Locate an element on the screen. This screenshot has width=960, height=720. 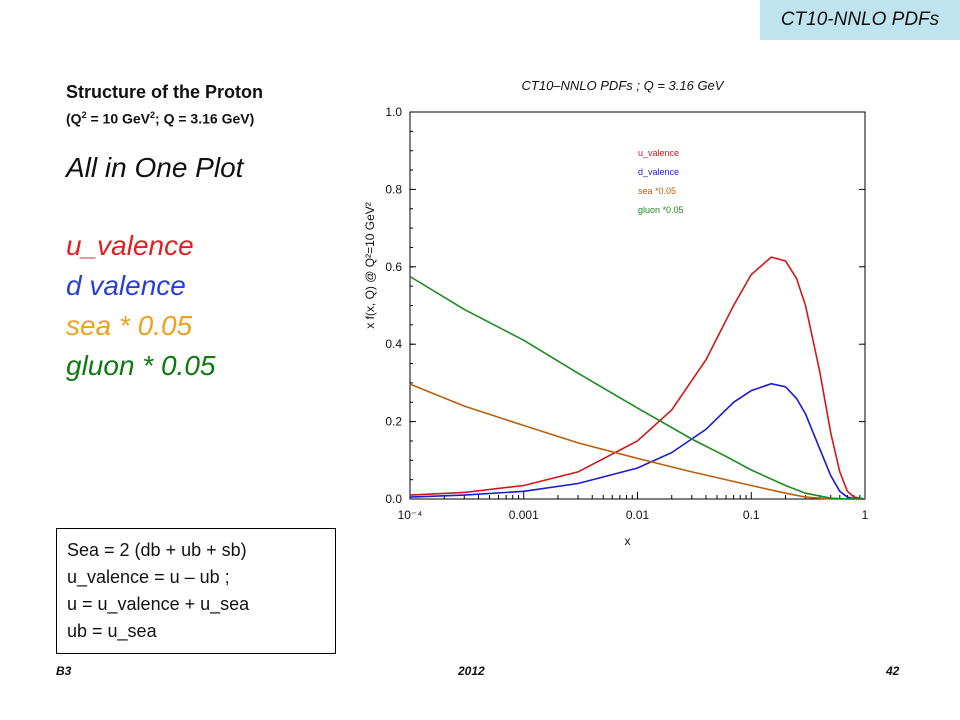
x-tick-label: 10⁻⁴ is located at coordinates (410, 515).